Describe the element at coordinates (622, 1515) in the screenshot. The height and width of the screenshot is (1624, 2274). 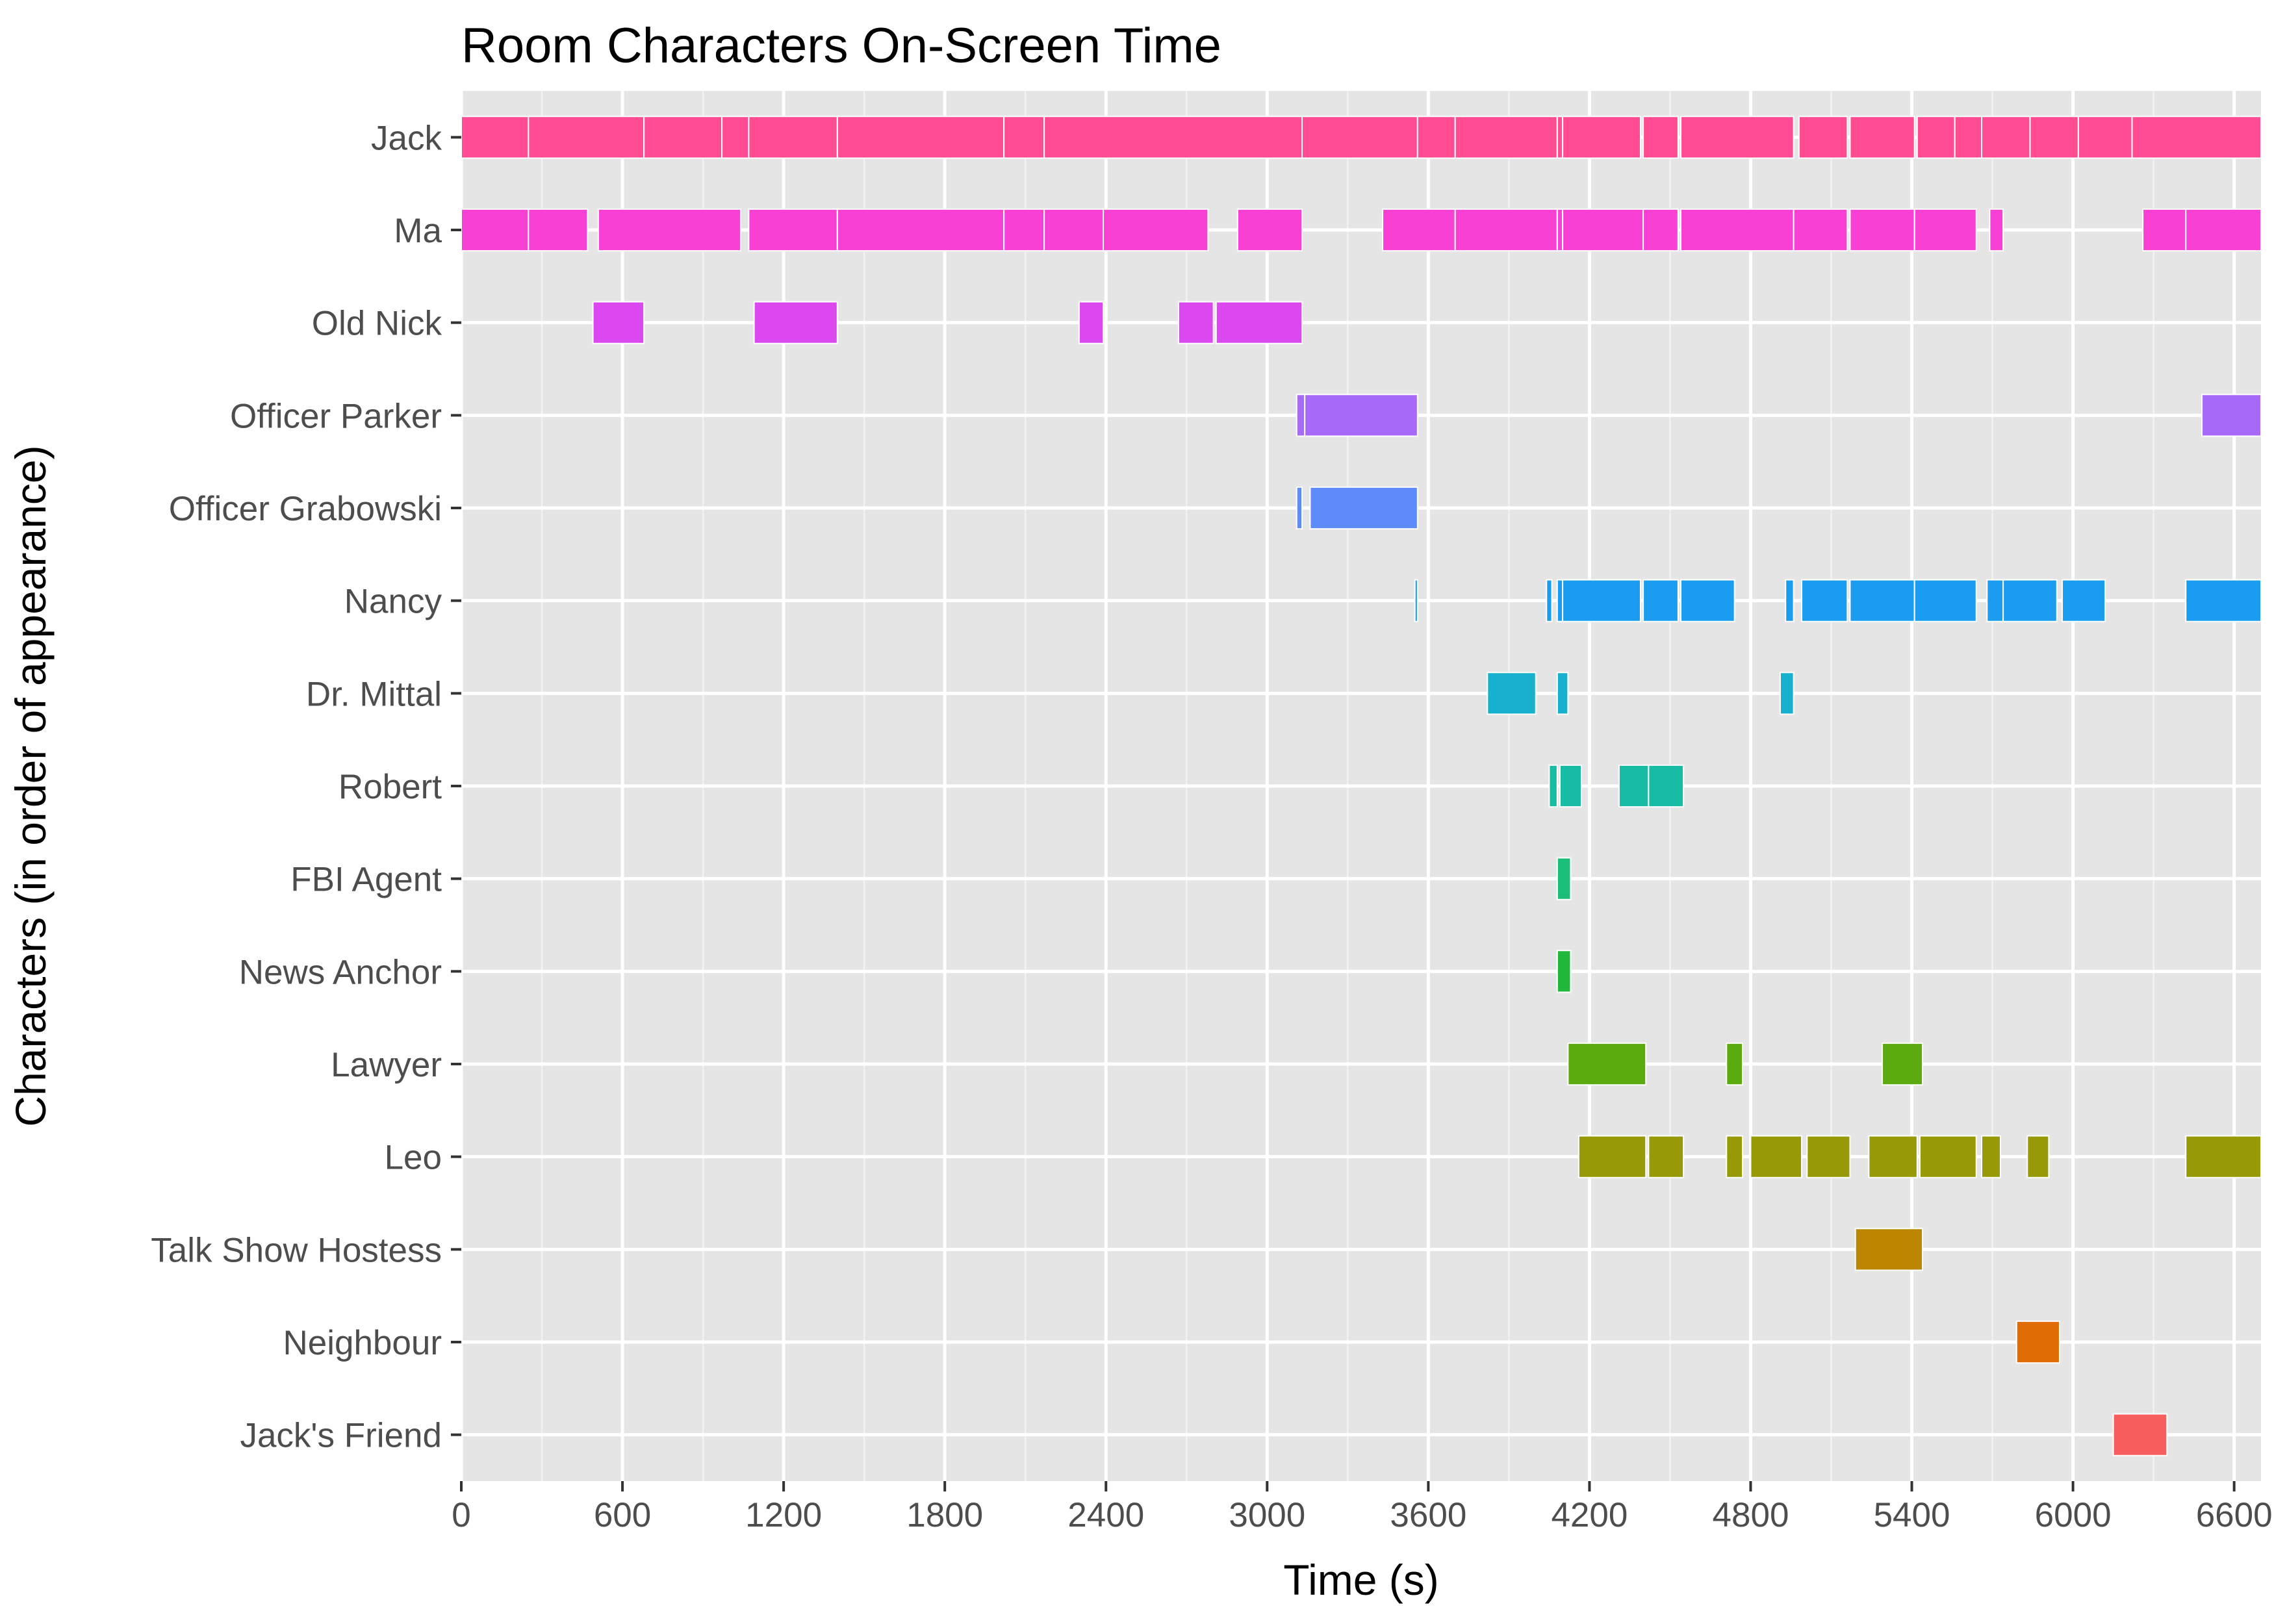
I see `x-tick-label: 600` at that location.